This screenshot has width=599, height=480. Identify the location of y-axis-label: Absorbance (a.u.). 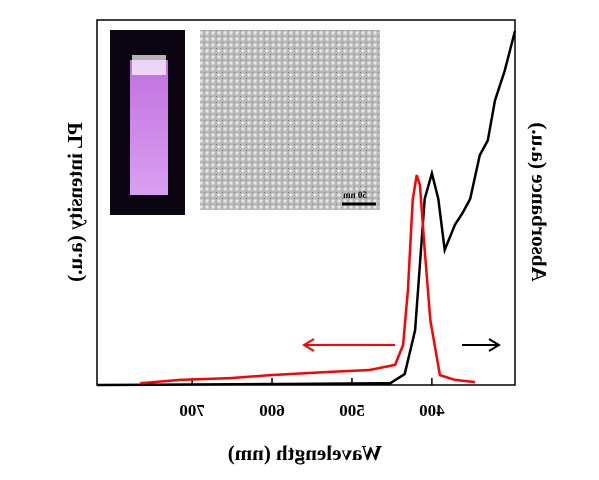
(539, 201).